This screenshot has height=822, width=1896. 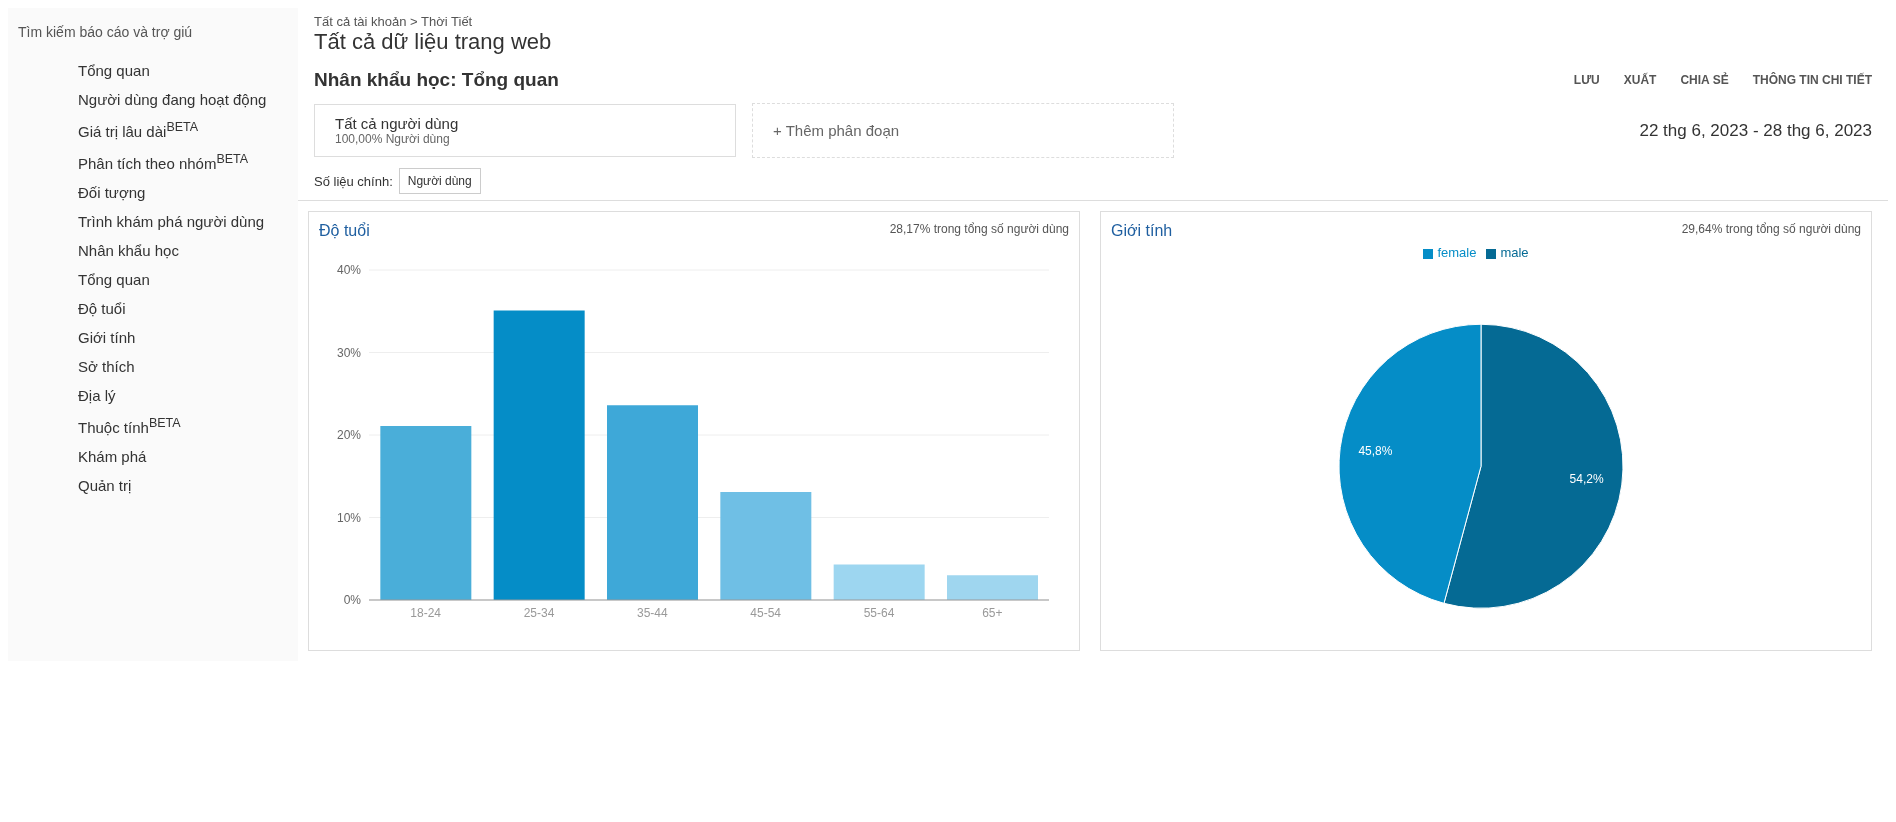 What do you see at coordinates (426, 612) in the screenshot?
I see `x-tick-label: 18-24` at bounding box center [426, 612].